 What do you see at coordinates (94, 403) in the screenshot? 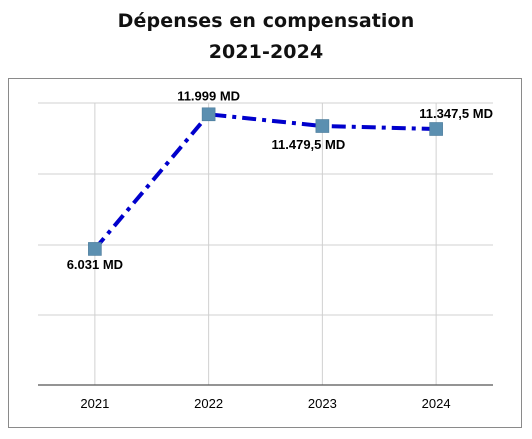
I see `x-tick-label: 2021` at bounding box center [94, 403].